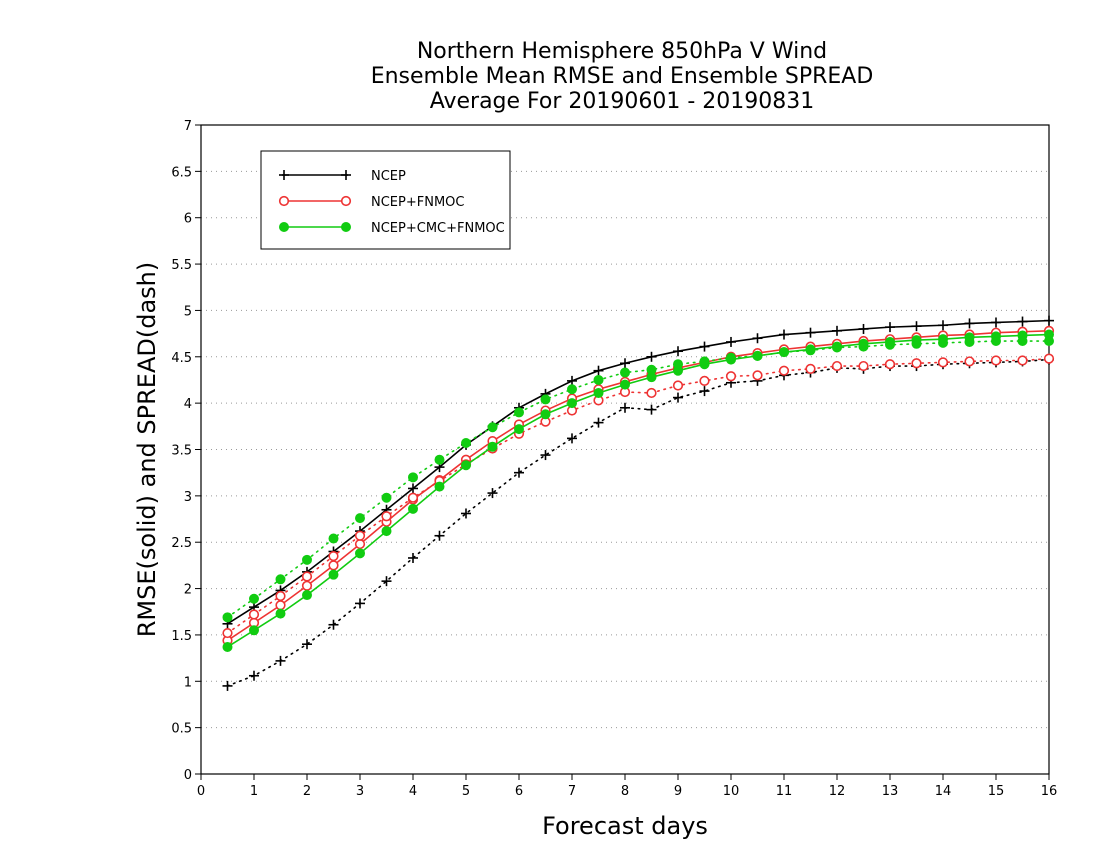 This screenshot has width=1100, height=850. What do you see at coordinates (188, 219) in the screenshot?
I see `y-tick-label: 6` at bounding box center [188, 219].